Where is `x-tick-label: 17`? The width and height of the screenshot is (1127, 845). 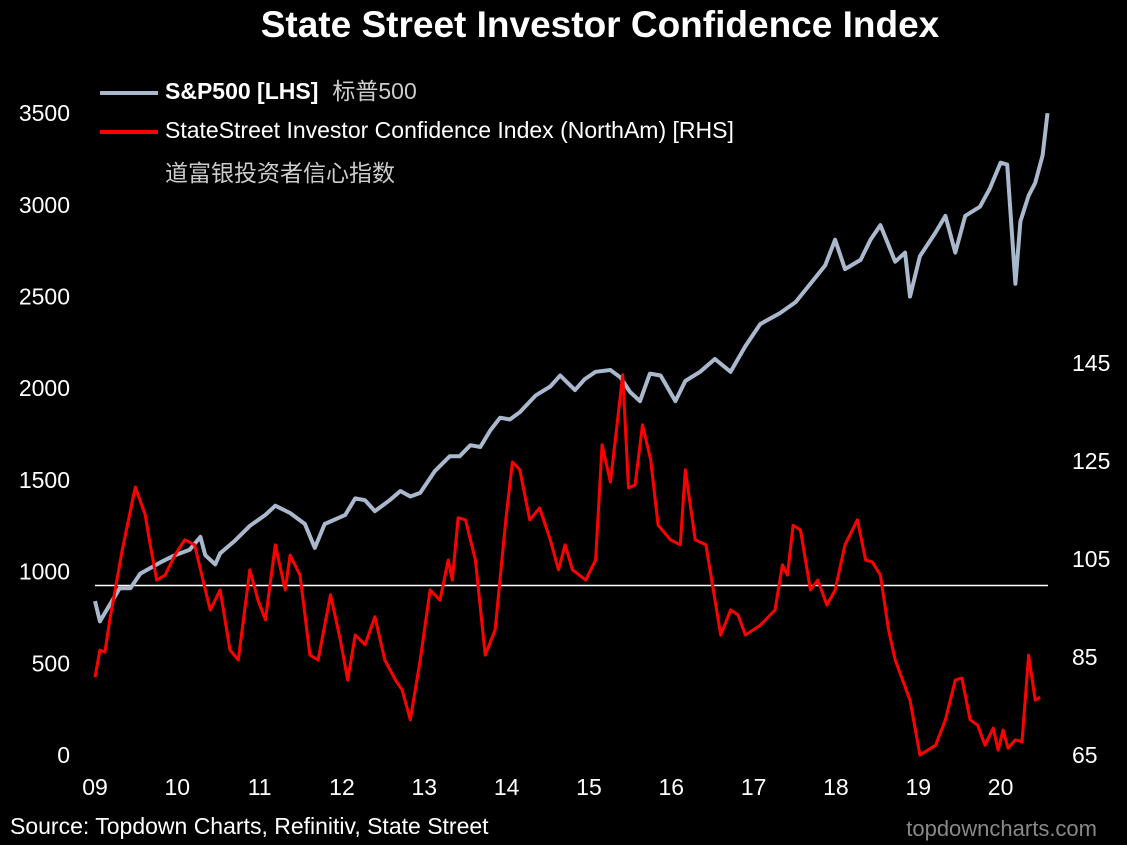 x-tick-label: 17 is located at coordinates (754, 787).